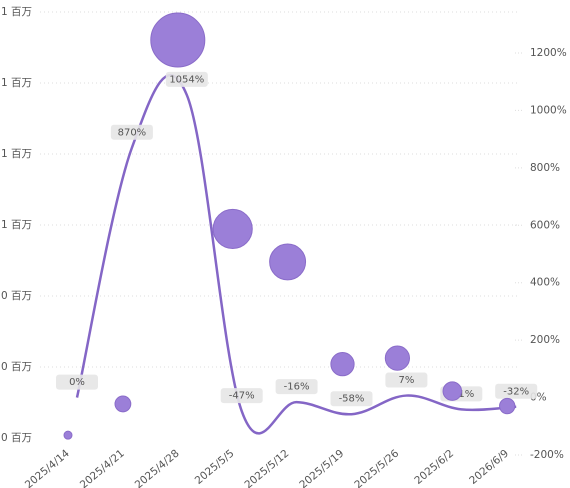 Image resolution: width=570 pixels, height=488 pixels. I want to click on data-label-text: -58%, so click(352, 399).